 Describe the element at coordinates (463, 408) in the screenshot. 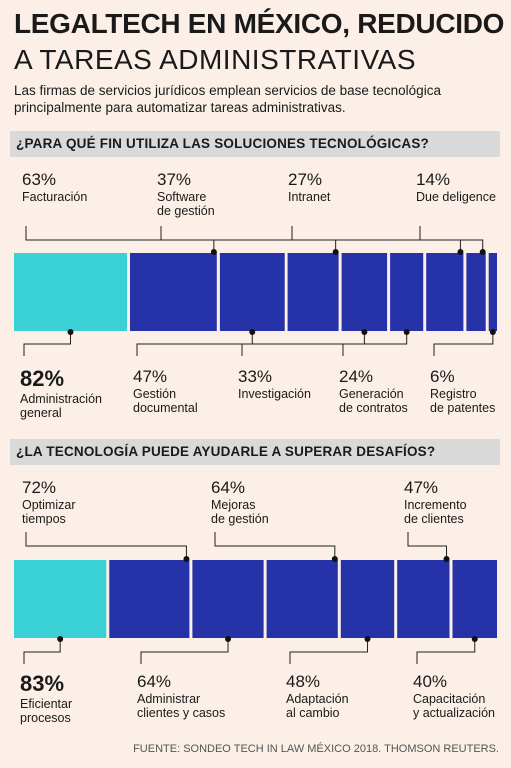

I see `category-label: de patentes` at that location.